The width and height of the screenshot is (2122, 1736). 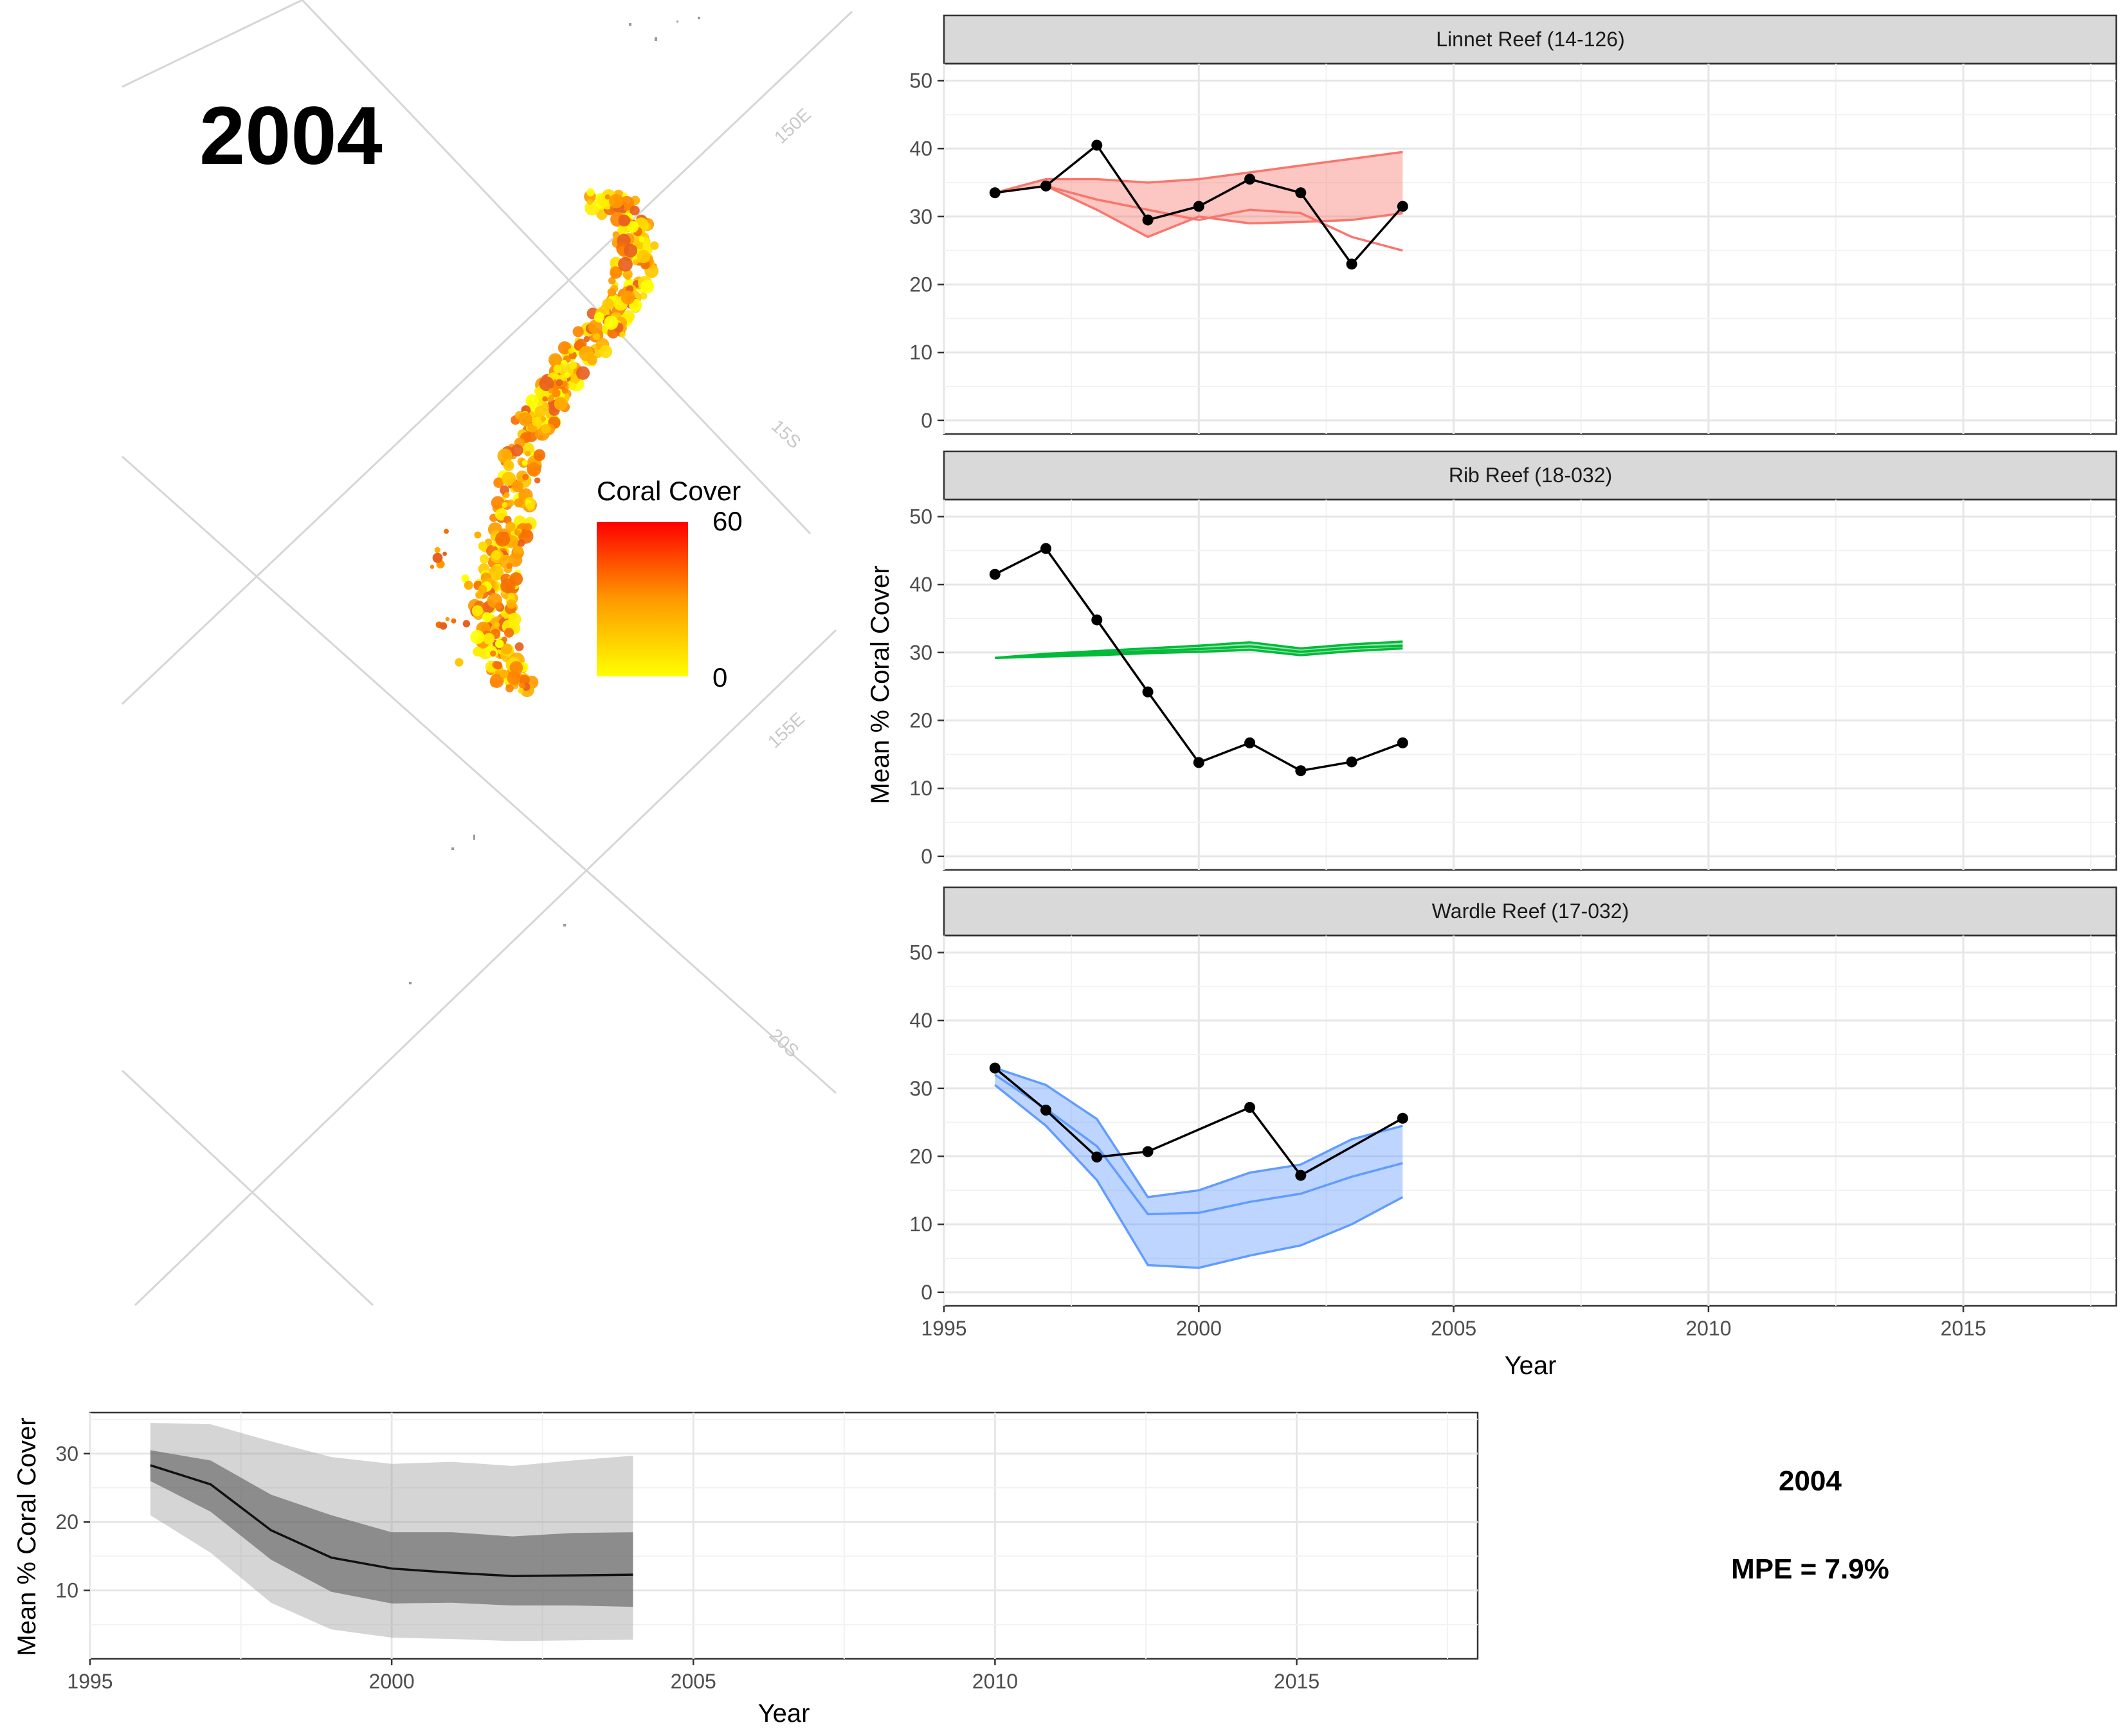 I want to click on x-tick-label: 2010, so click(x=1708, y=1328).